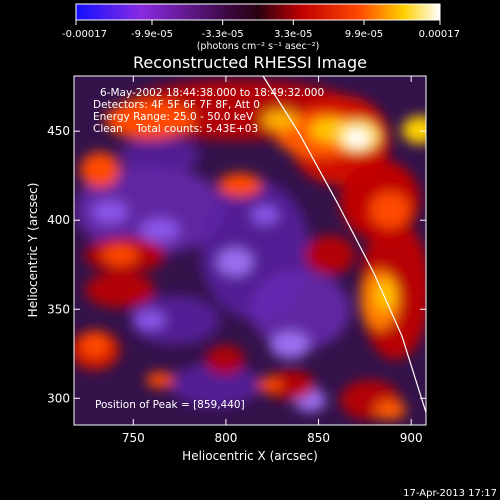 Image resolution: width=500 pixels, height=500 pixels. Describe the element at coordinates (212, 93) in the screenshot. I see `annotation-time-range: 6-May-2002 18:44:38.000 to 18:49:32.000` at that location.